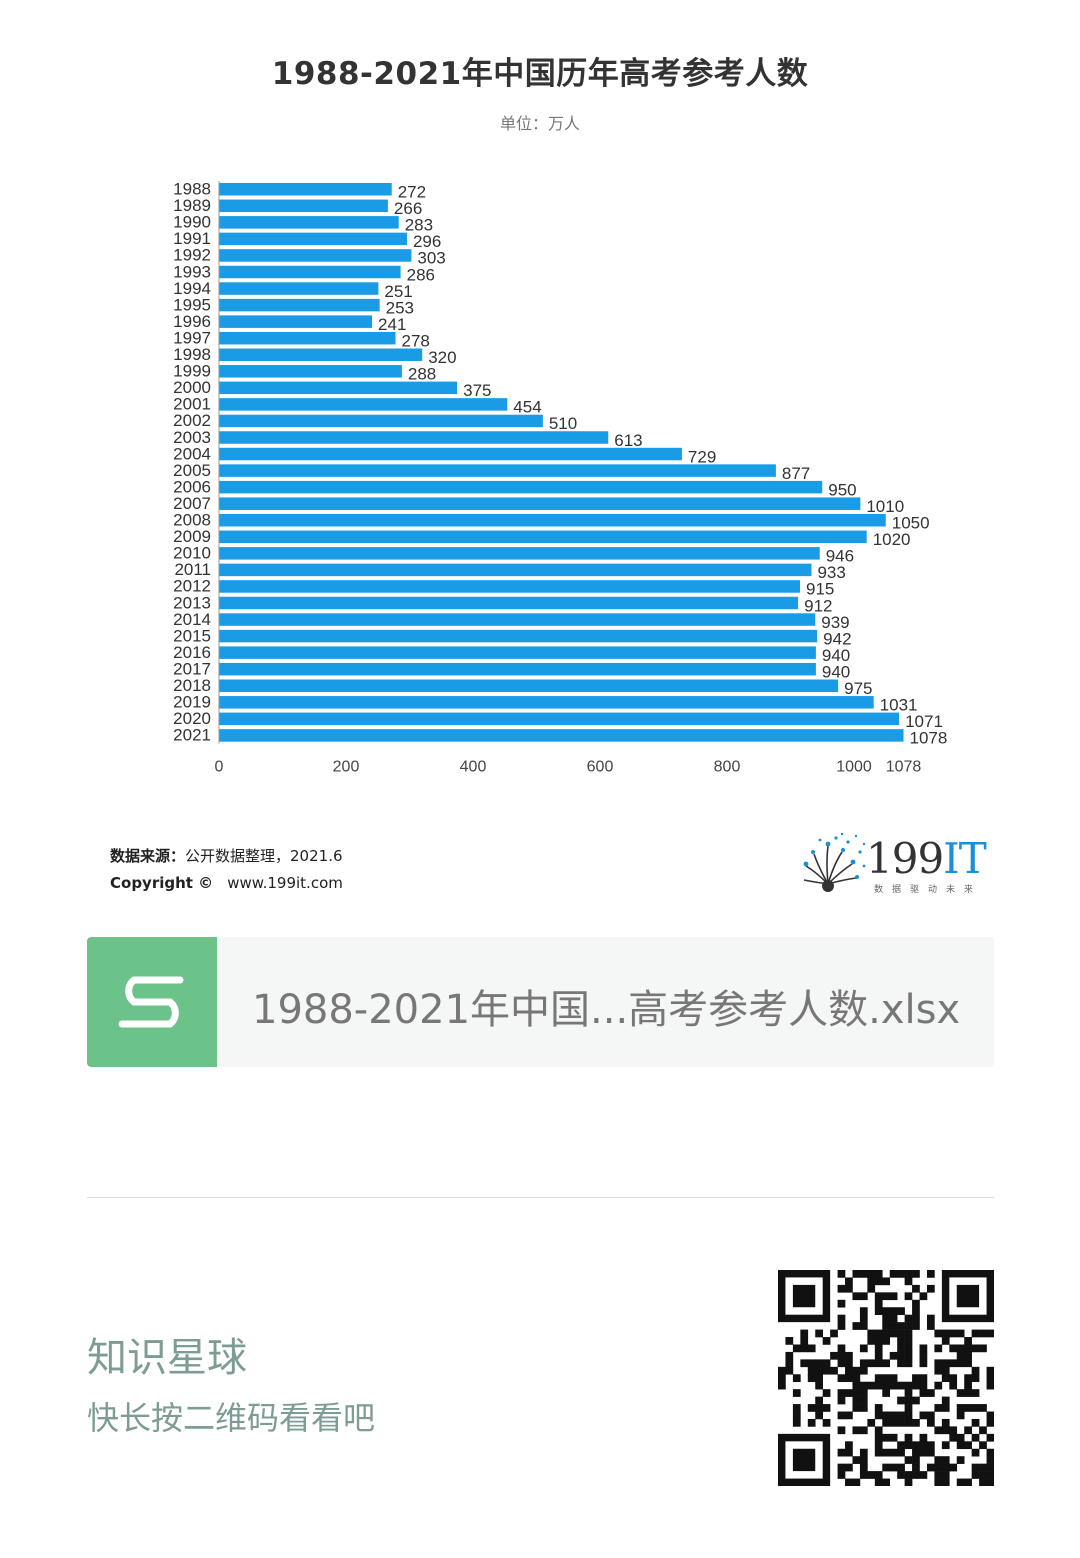 This screenshot has width=1080, height=1558. What do you see at coordinates (192, 486) in the screenshot?
I see `category-label: 2006` at bounding box center [192, 486].